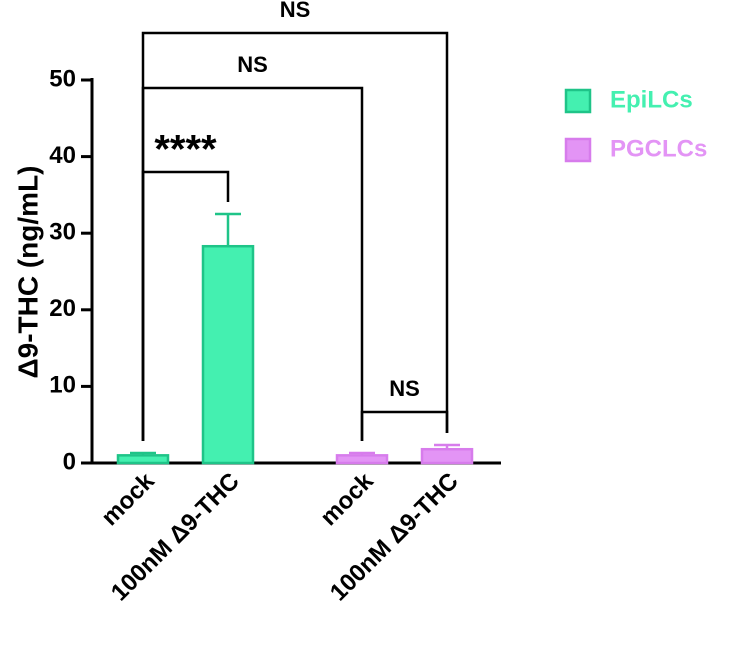 Image resolution: width=735 pixels, height=647 pixels. Describe the element at coordinates (185, 150) in the screenshot. I see `significance-label: ****` at that location.